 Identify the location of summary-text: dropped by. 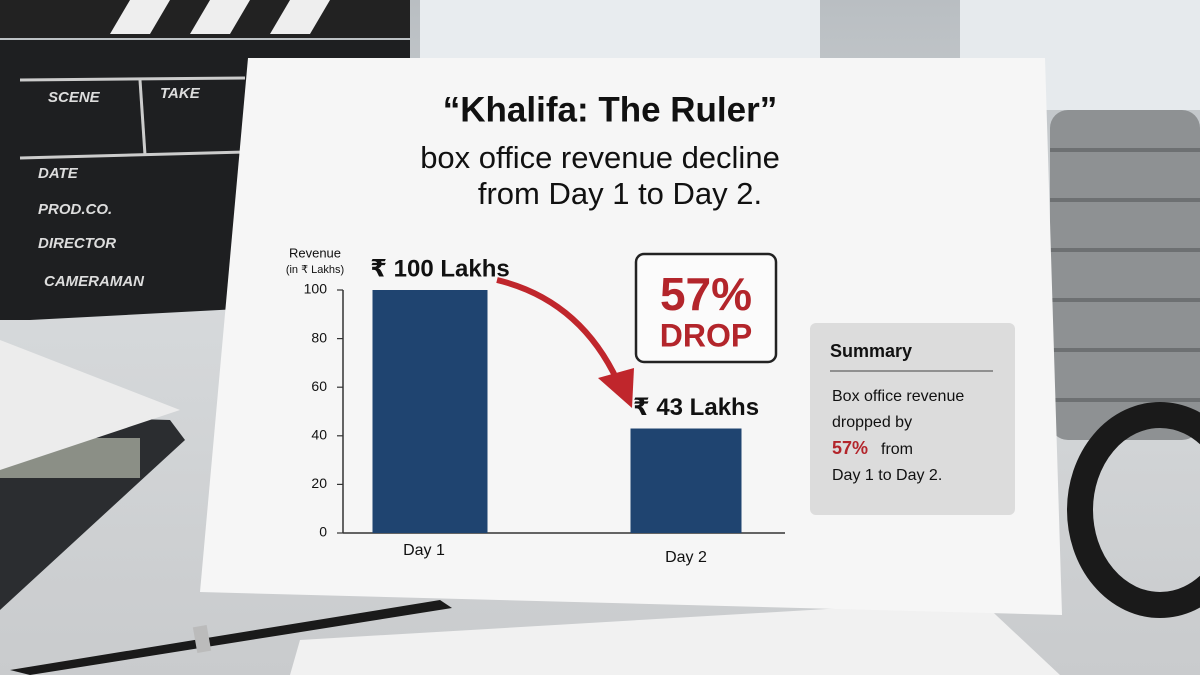
(872, 422).